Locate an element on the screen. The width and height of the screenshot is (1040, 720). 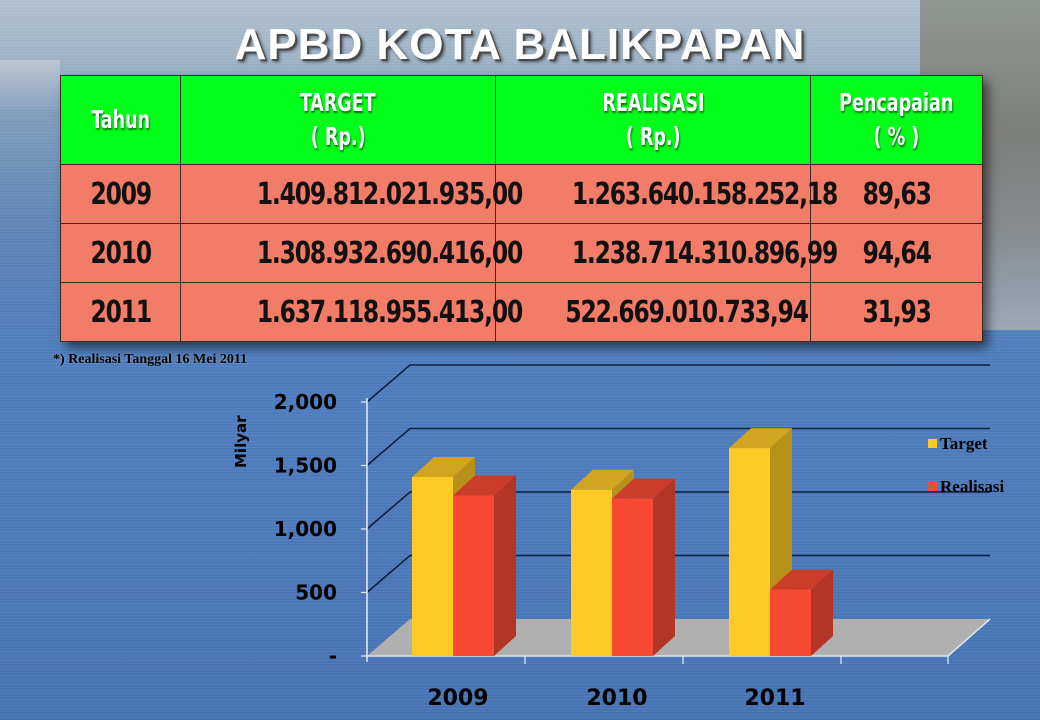
footnote: *) Realisasi Tanggal 16 Mei 2011 is located at coordinates (150, 359).